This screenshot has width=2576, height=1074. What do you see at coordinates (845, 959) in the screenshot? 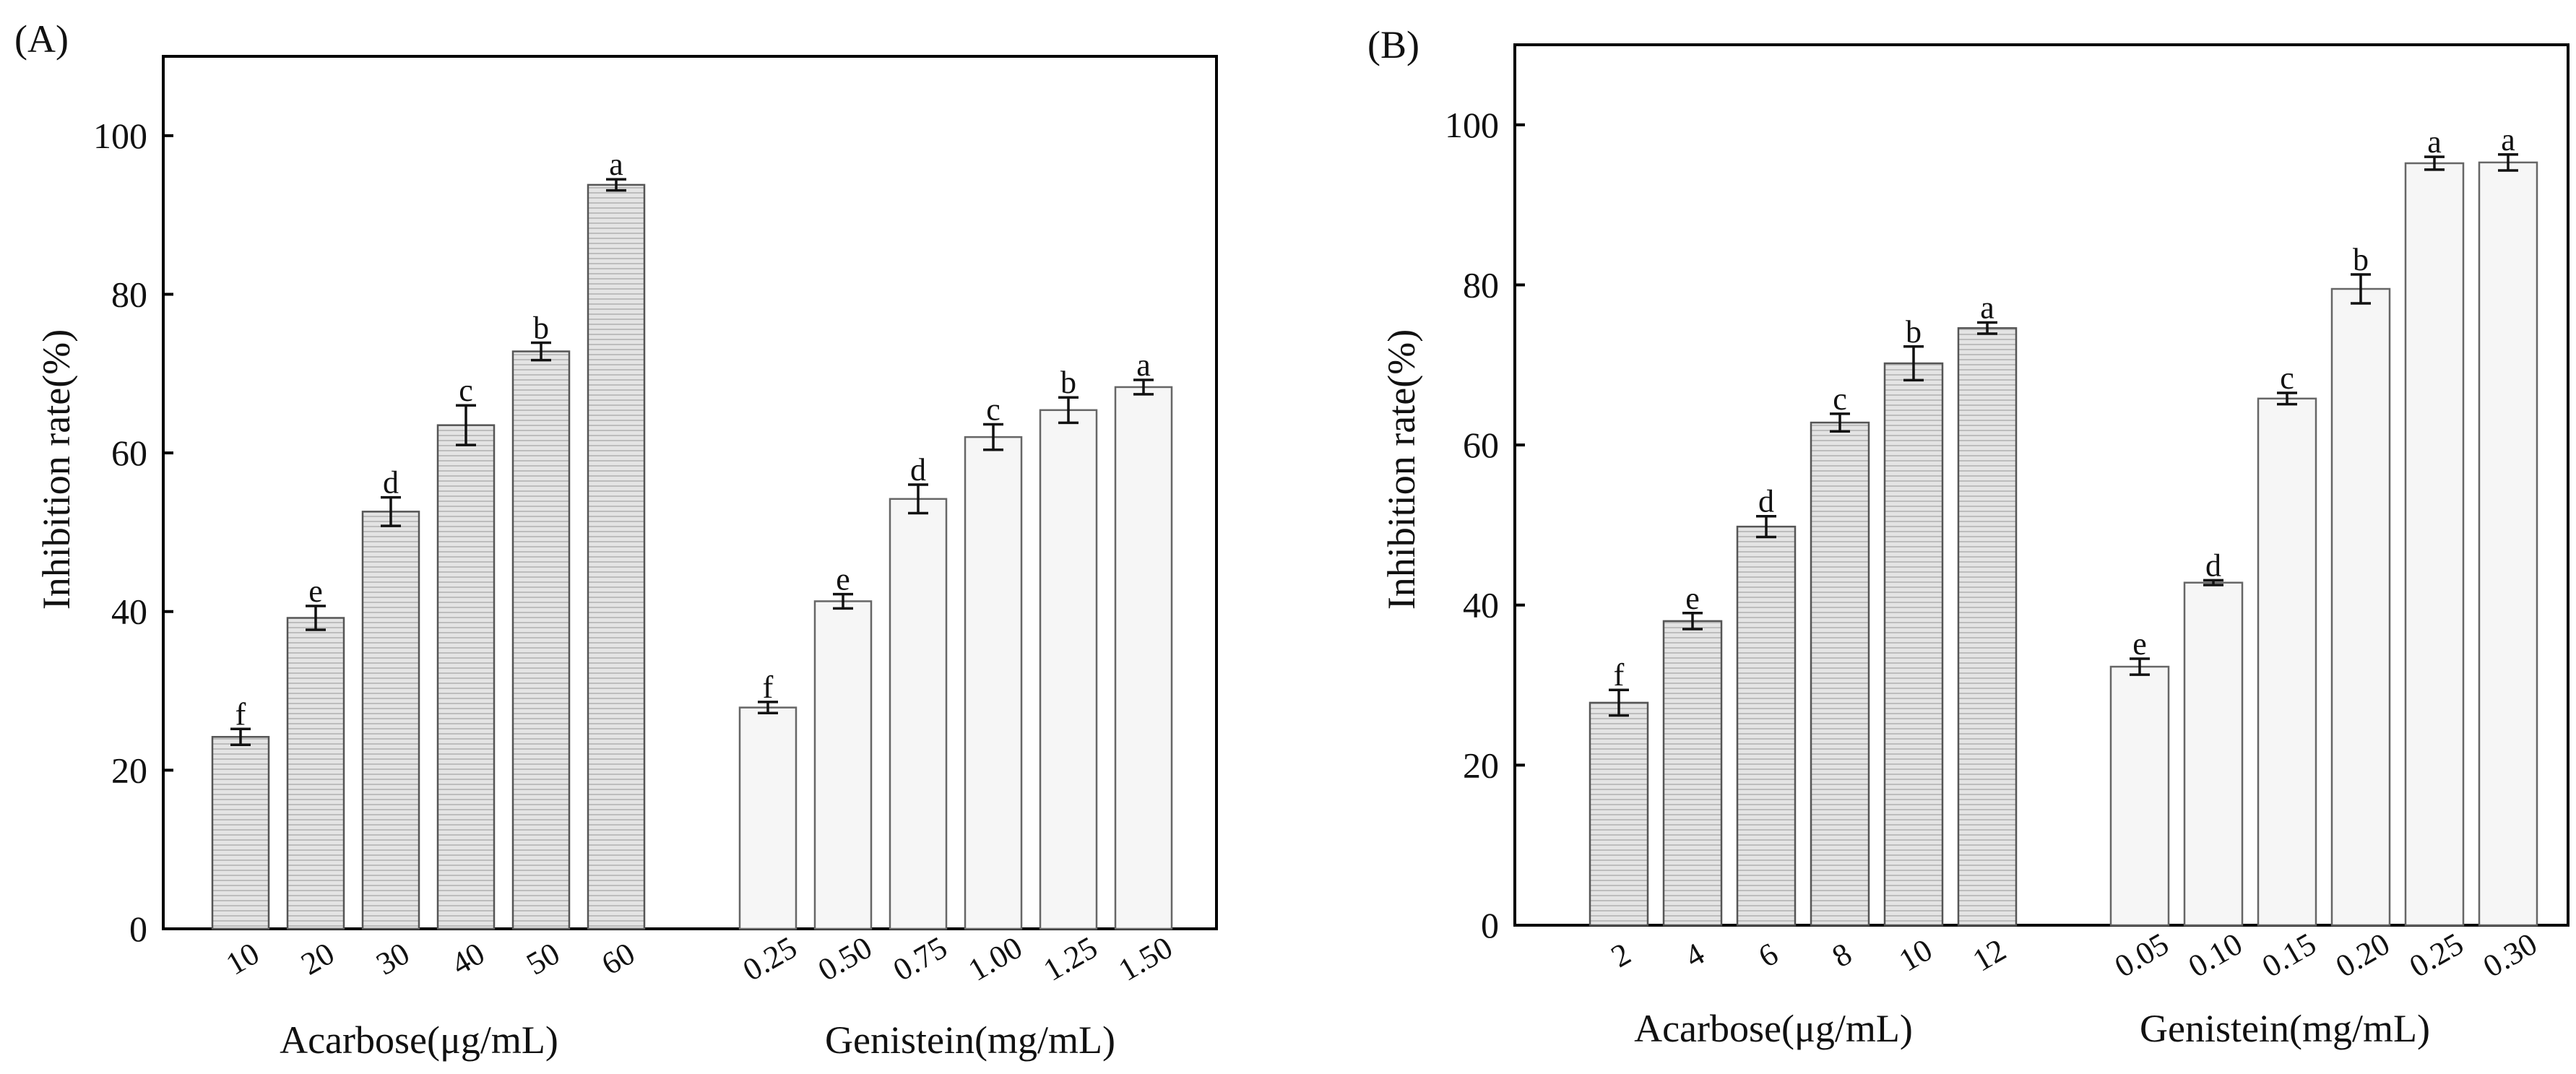
I see `x-tick-label: 0.50` at bounding box center [845, 959].